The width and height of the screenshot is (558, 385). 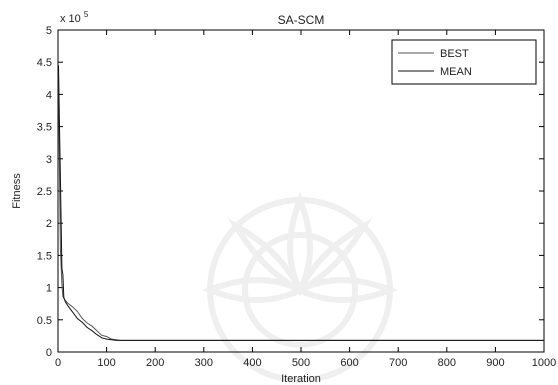 I want to click on x-tick-label: 100, so click(x=106, y=363).